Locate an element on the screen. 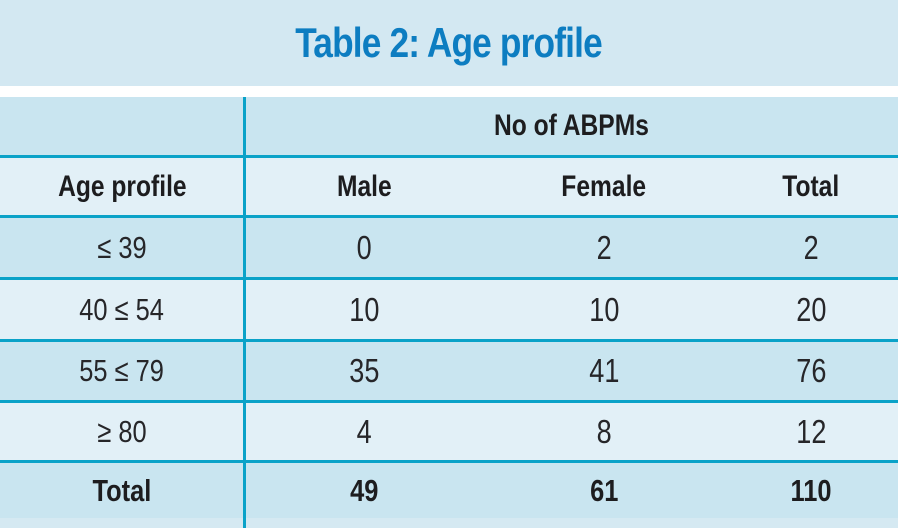  male-cell: 35 is located at coordinates (364, 371).